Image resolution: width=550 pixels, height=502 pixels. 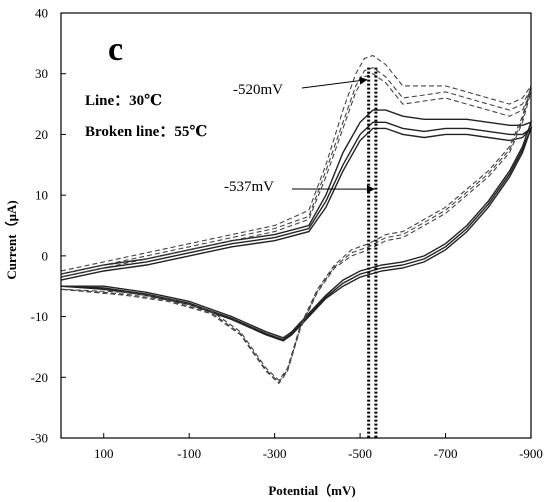 I want to click on x-tick-label: -900, so click(x=531, y=453).